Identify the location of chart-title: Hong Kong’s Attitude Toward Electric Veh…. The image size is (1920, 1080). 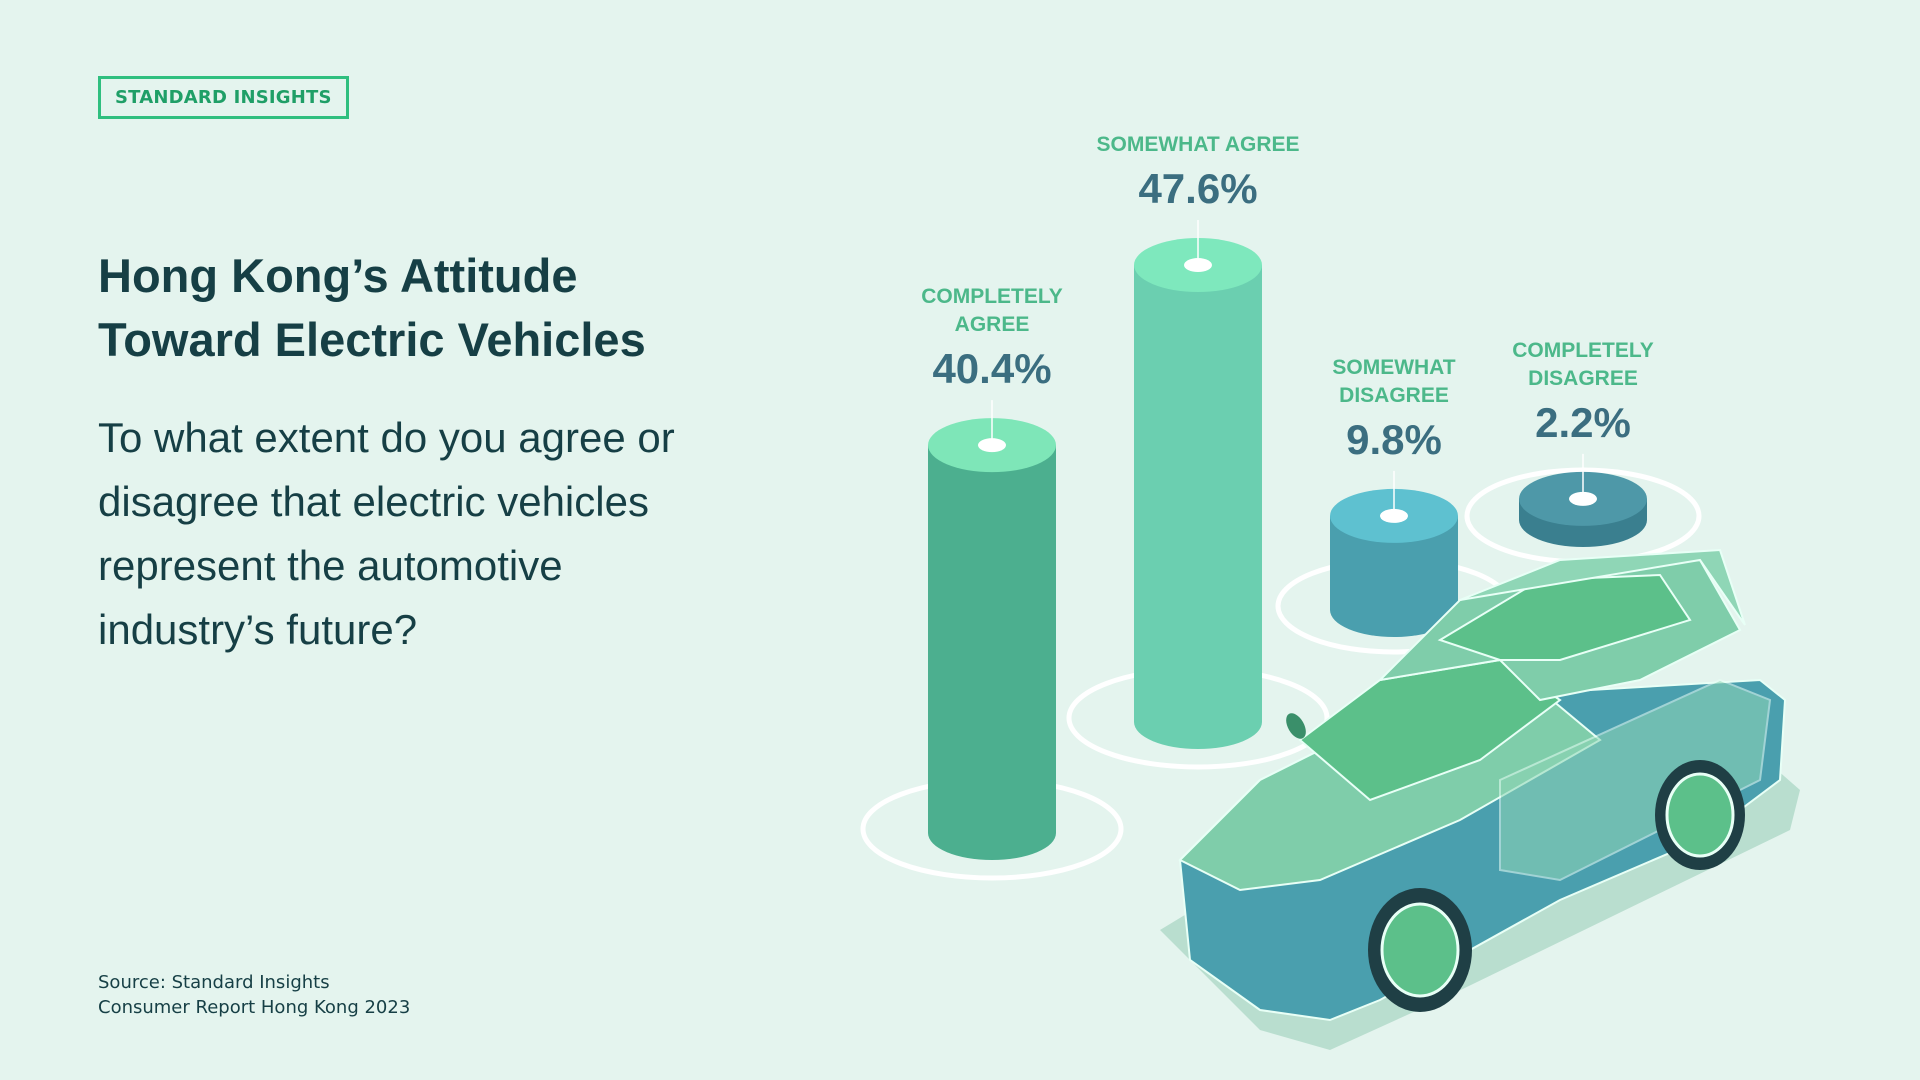
(372, 307).